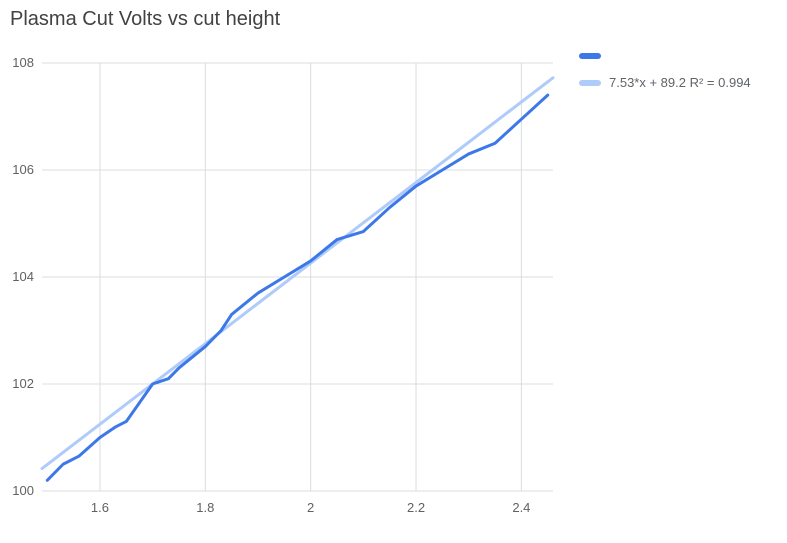 The height and width of the screenshot is (543, 787). Describe the element at coordinates (680, 82) in the screenshot. I see `trendline-equation: 7.53*x + 89.2 R² = 0.994` at that location.